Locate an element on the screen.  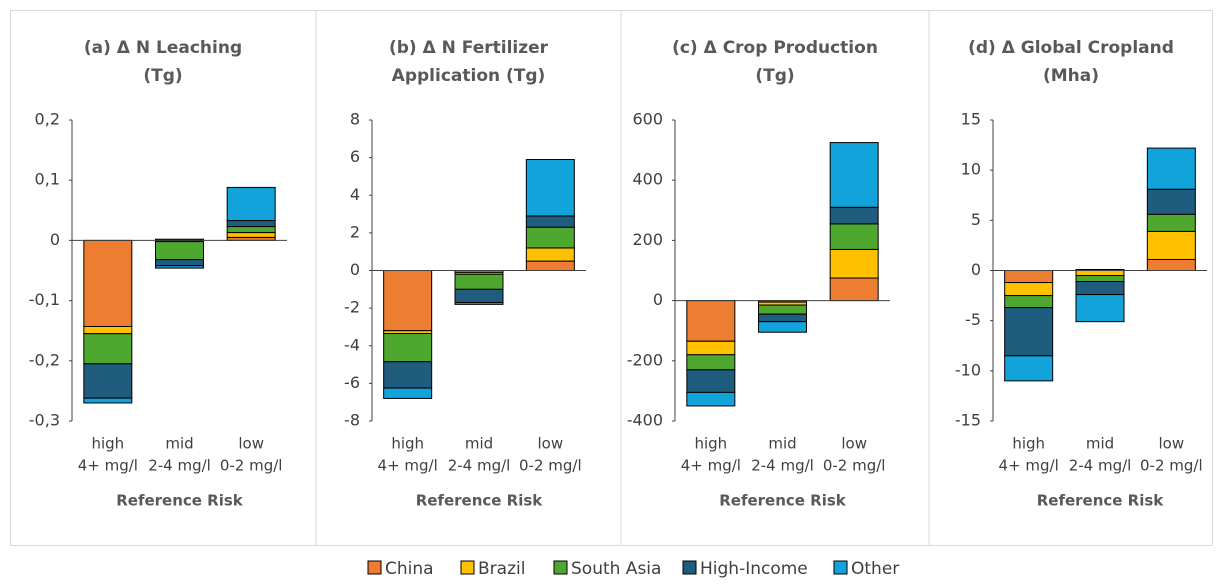
y-tick-label: 8 is located at coordinates (355, 119).